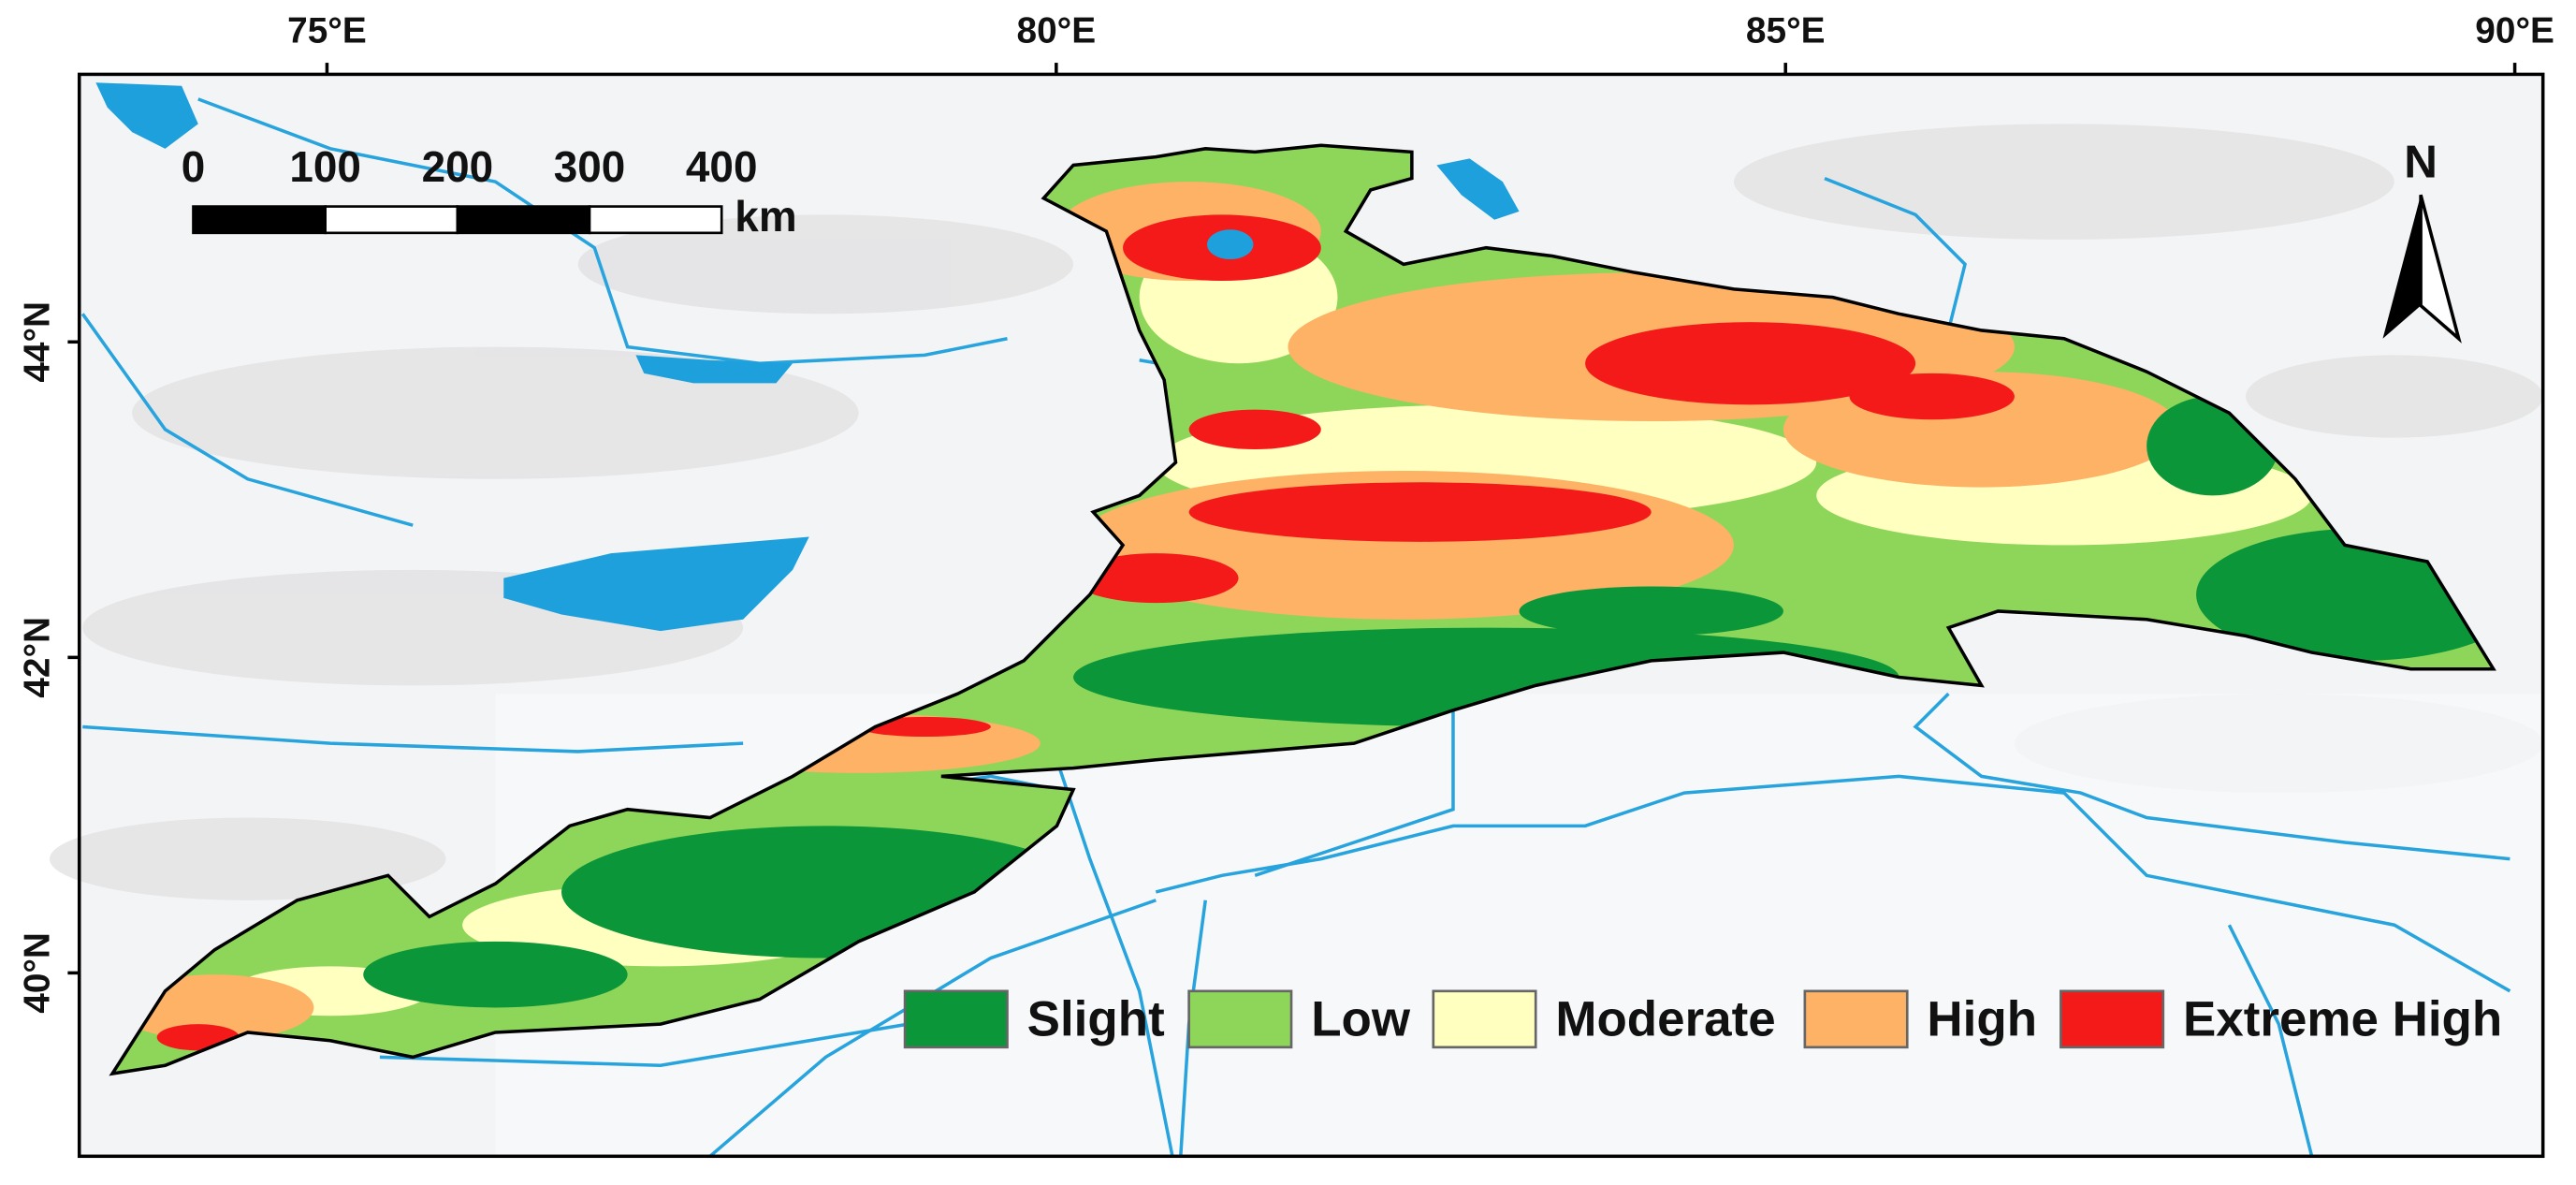 The image size is (2576, 1185). Describe the element at coordinates (1361, 1018) in the screenshot. I see `legend-label: Low` at that location.